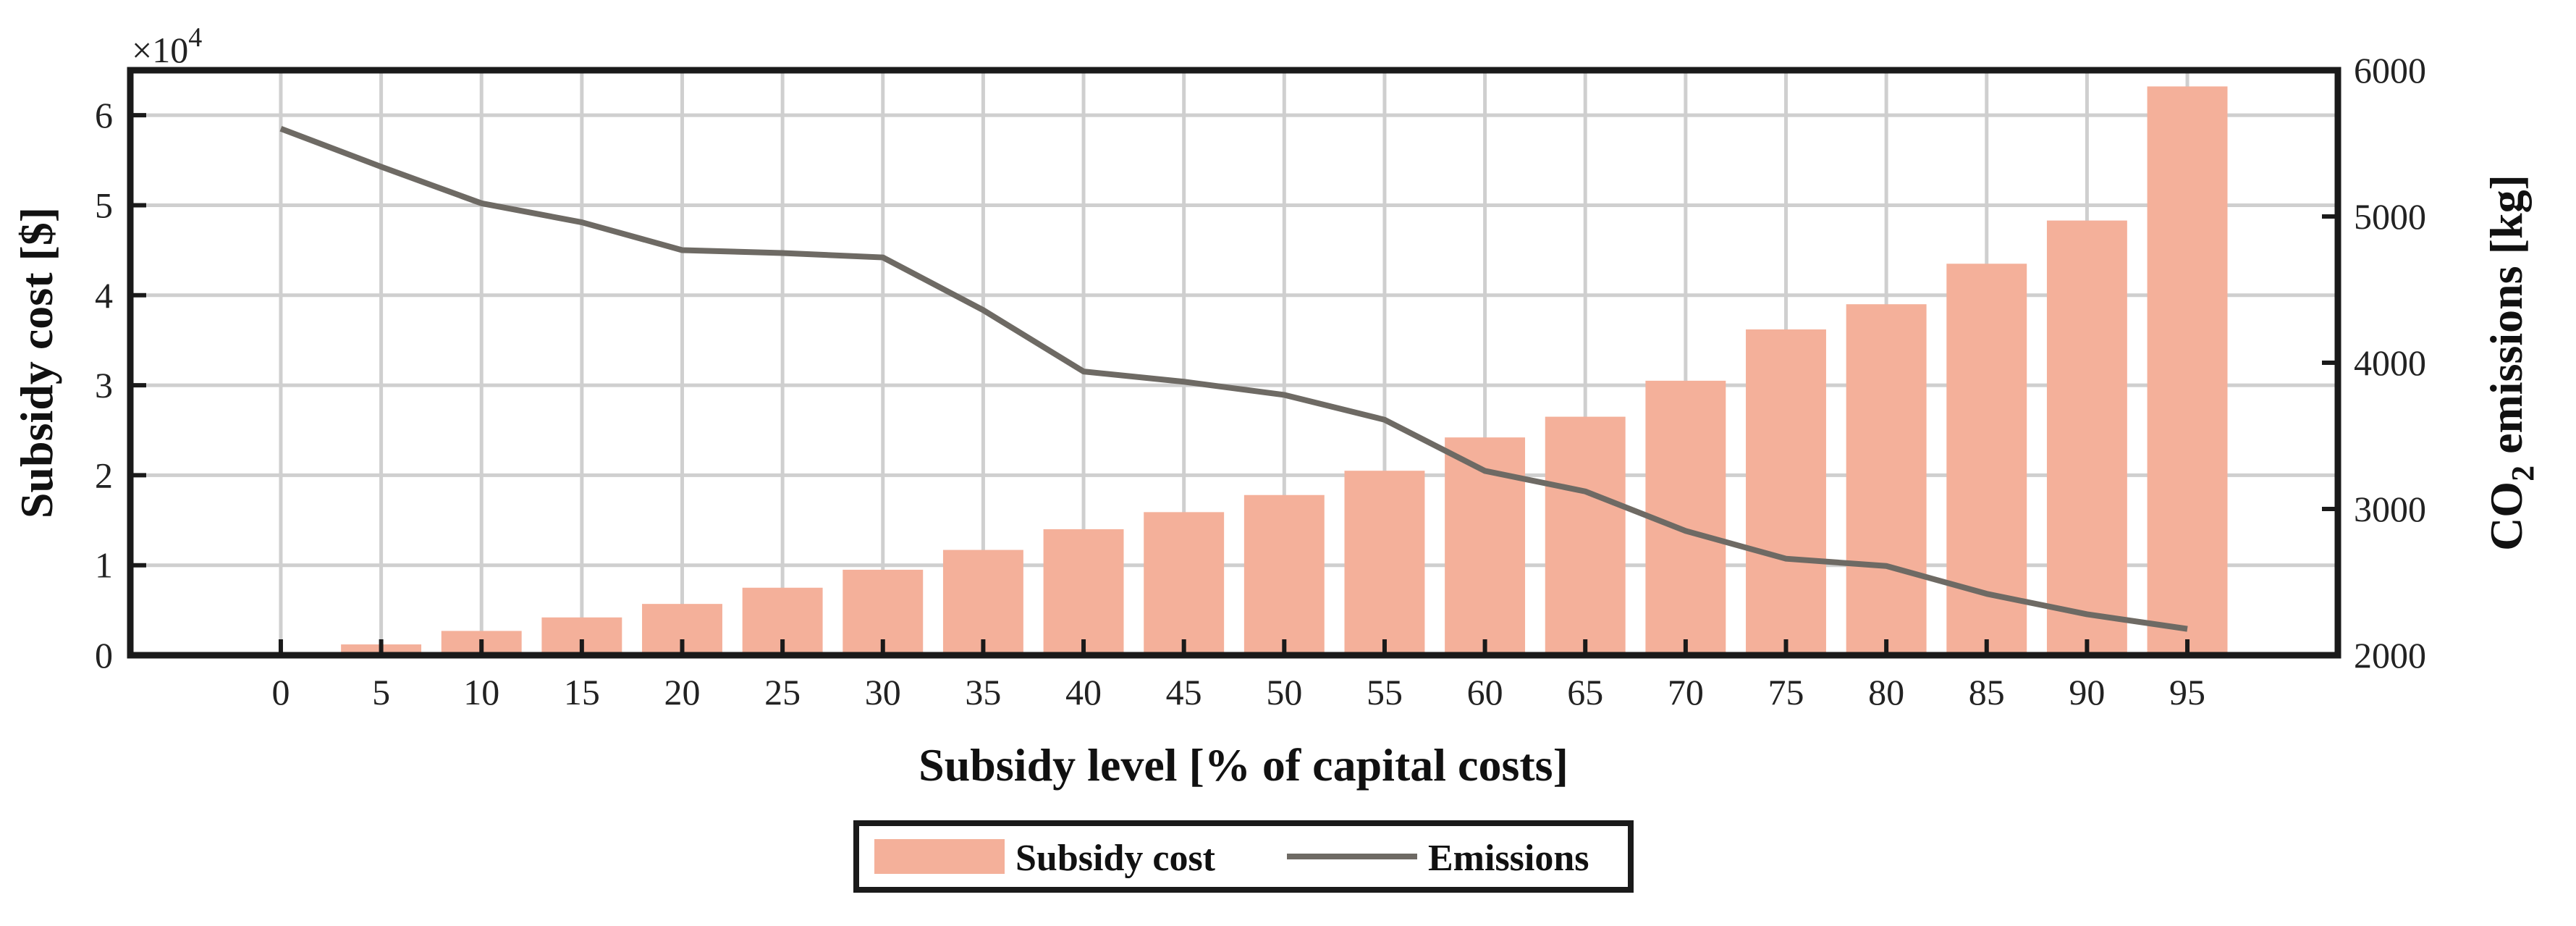 This screenshot has height=926, width=2576. I want to click on x-tick-label: 15, so click(582, 692).